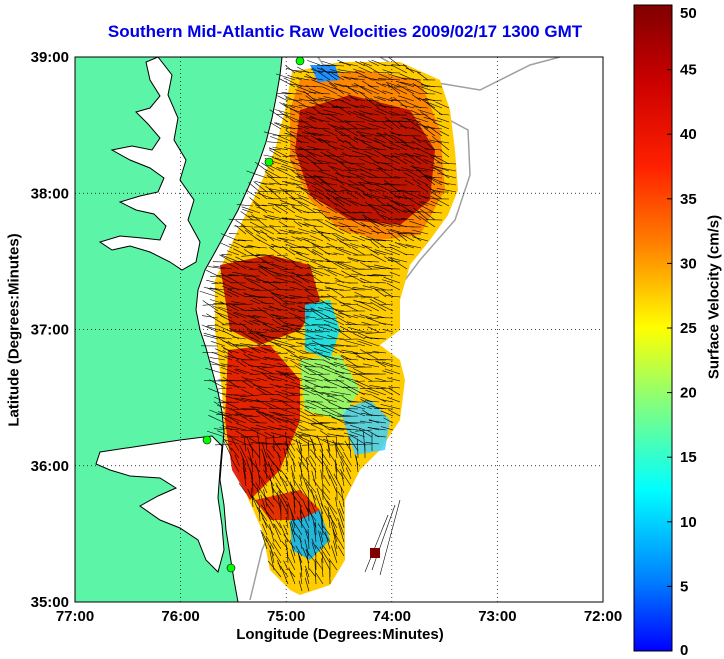 The image size is (724, 659). Describe the element at coordinates (262, 422) in the screenshot. I see `velocity-region` at that location.